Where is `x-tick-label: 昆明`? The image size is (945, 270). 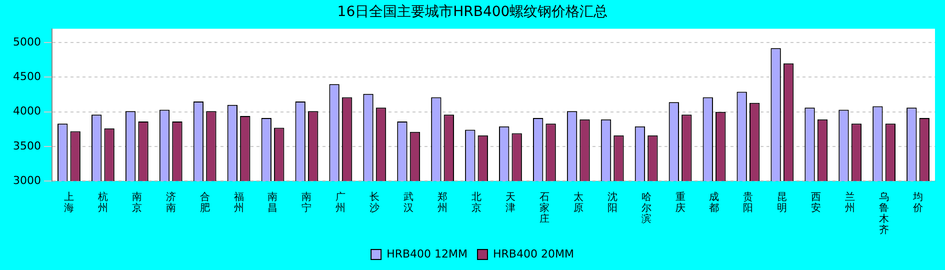
x-tick-label: 昆明 is located at coordinates (782, 203).